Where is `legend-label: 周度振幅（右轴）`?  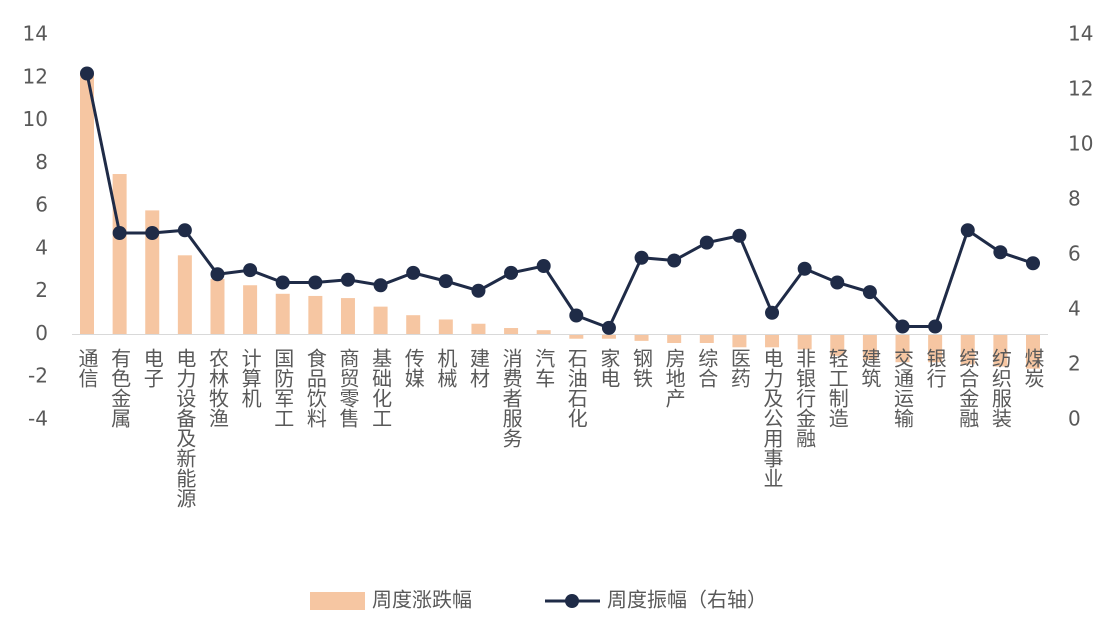 legend-label: 周度振幅（右轴） is located at coordinates (687, 600).